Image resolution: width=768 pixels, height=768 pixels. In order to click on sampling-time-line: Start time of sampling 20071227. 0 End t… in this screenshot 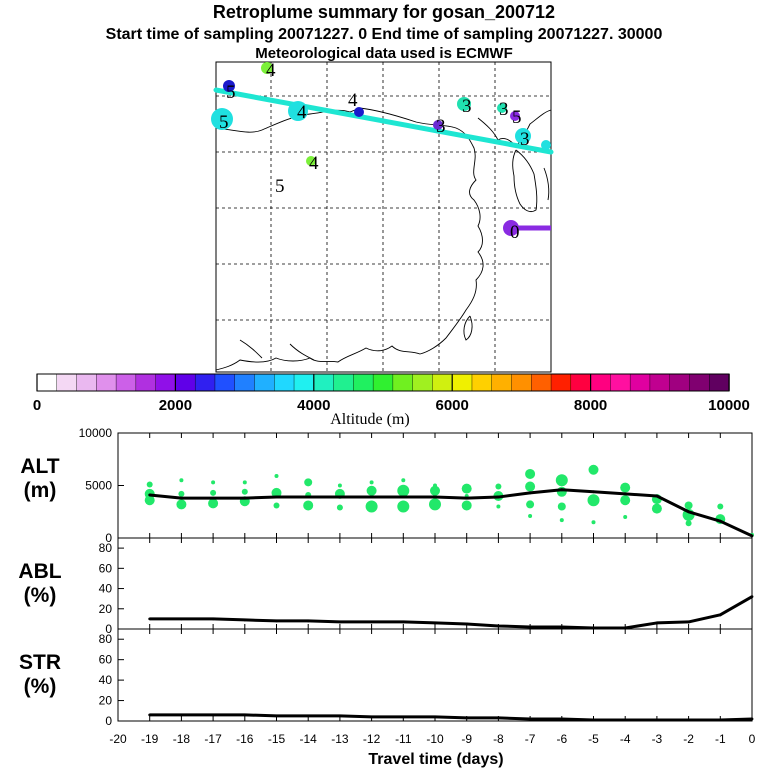, I will do `click(384, 34)`.